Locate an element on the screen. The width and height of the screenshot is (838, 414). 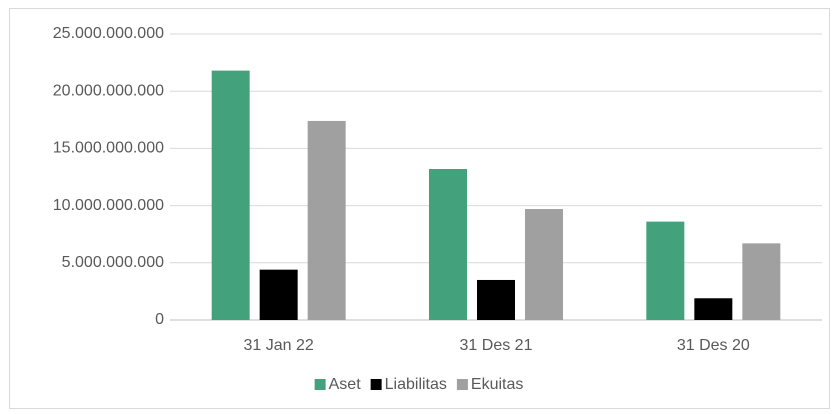
y-tick-label: 25.000.000.000 is located at coordinates (108, 33).